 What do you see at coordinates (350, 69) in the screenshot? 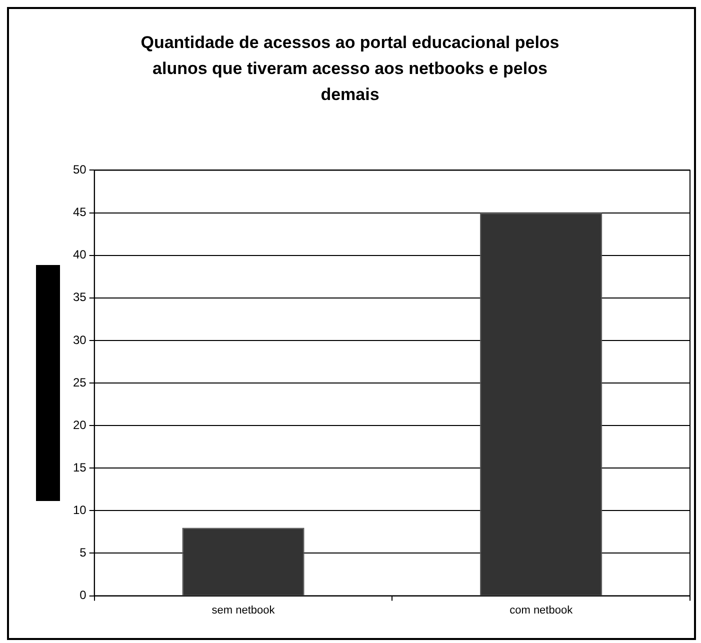
I see `chart-title: Quantidade de acessos ao portal educacional pelos alunos que tiveram acesso aos netbooks e pelos demais` at bounding box center [350, 69].